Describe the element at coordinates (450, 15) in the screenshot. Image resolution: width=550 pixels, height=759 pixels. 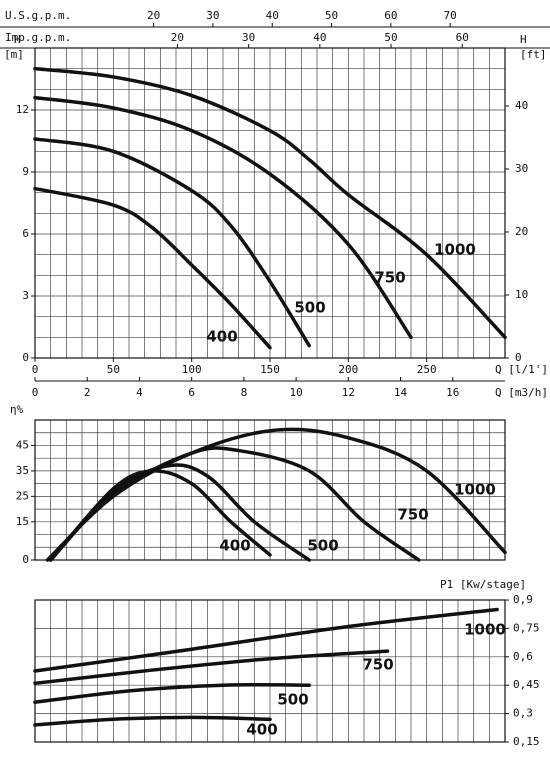
I see `x-tick-label: 70` at that location.